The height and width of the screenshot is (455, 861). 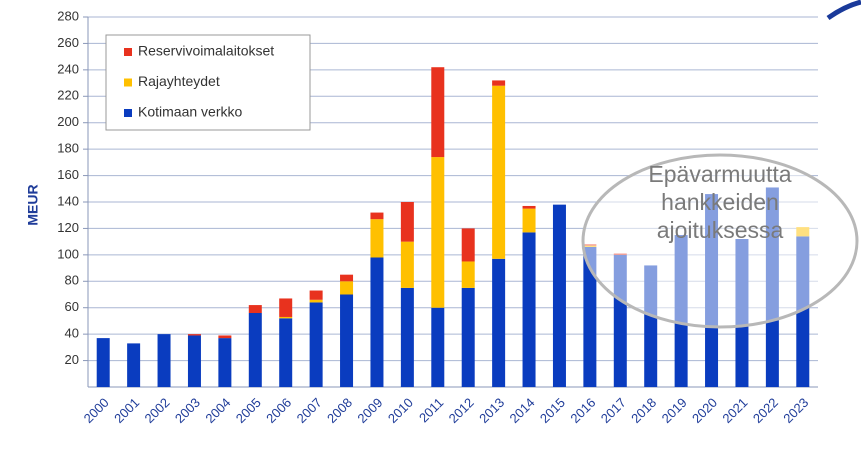 What do you see at coordinates (96, 410) in the screenshot?
I see `x-tick-label: 2000` at bounding box center [96, 410].